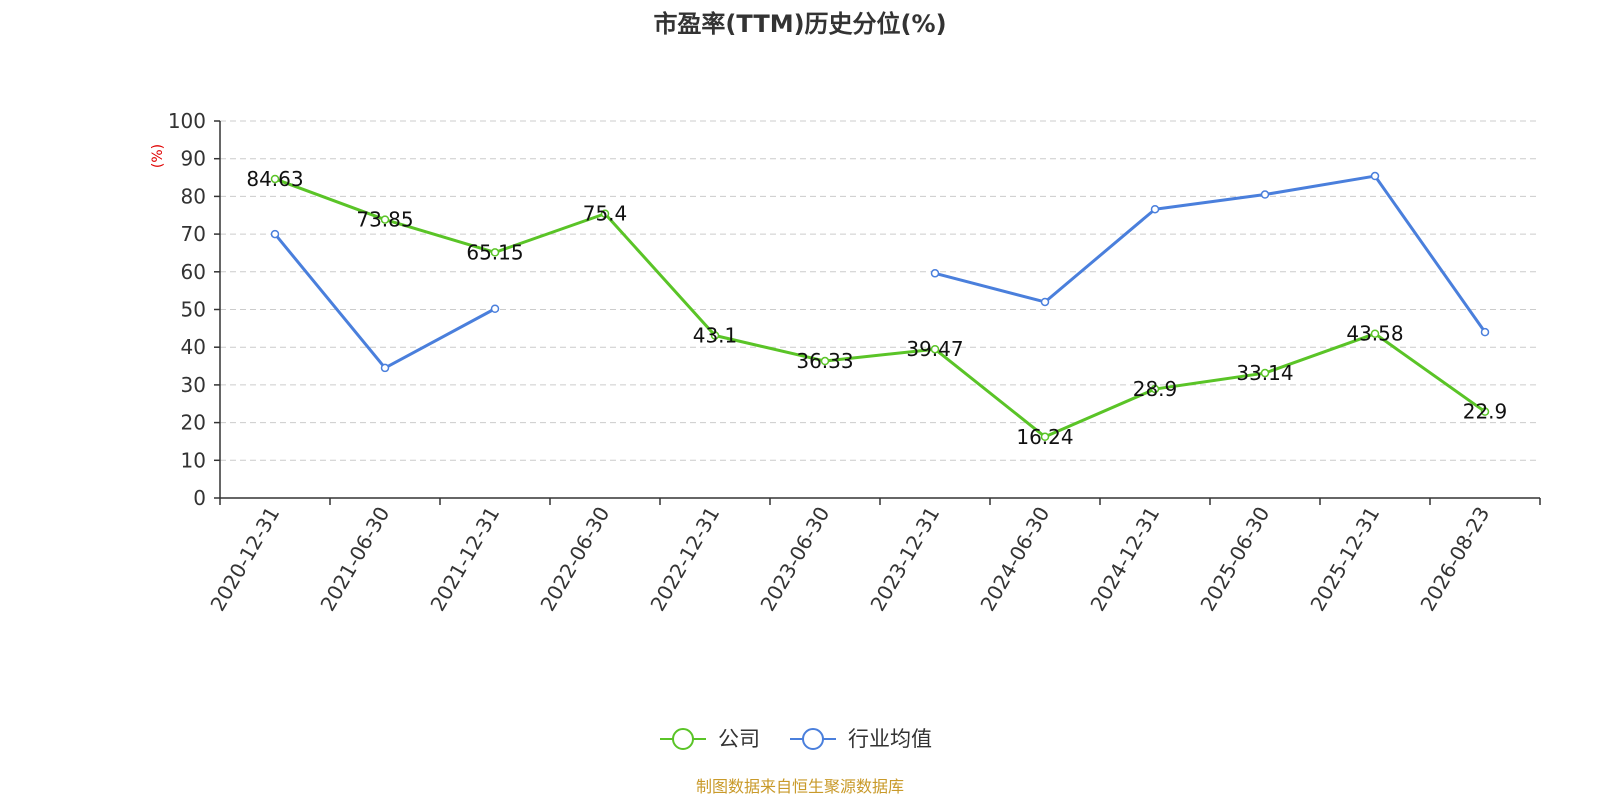 The height and width of the screenshot is (800, 1600). I want to click on y-tick-label: 40, so click(193, 347).